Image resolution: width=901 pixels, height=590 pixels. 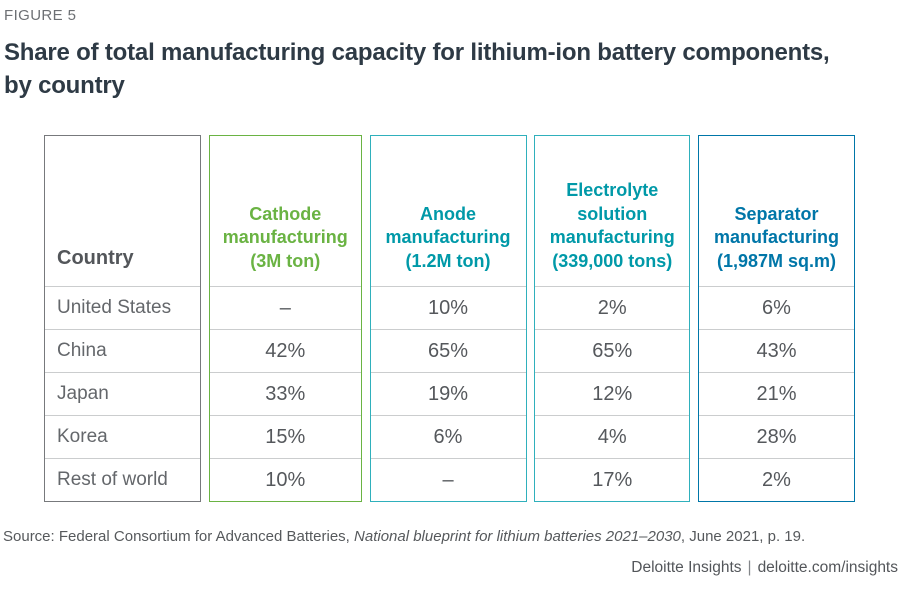 What do you see at coordinates (285, 350) in the screenshot?
I see `value-cell: 42%` at bounding box center [285, 350].